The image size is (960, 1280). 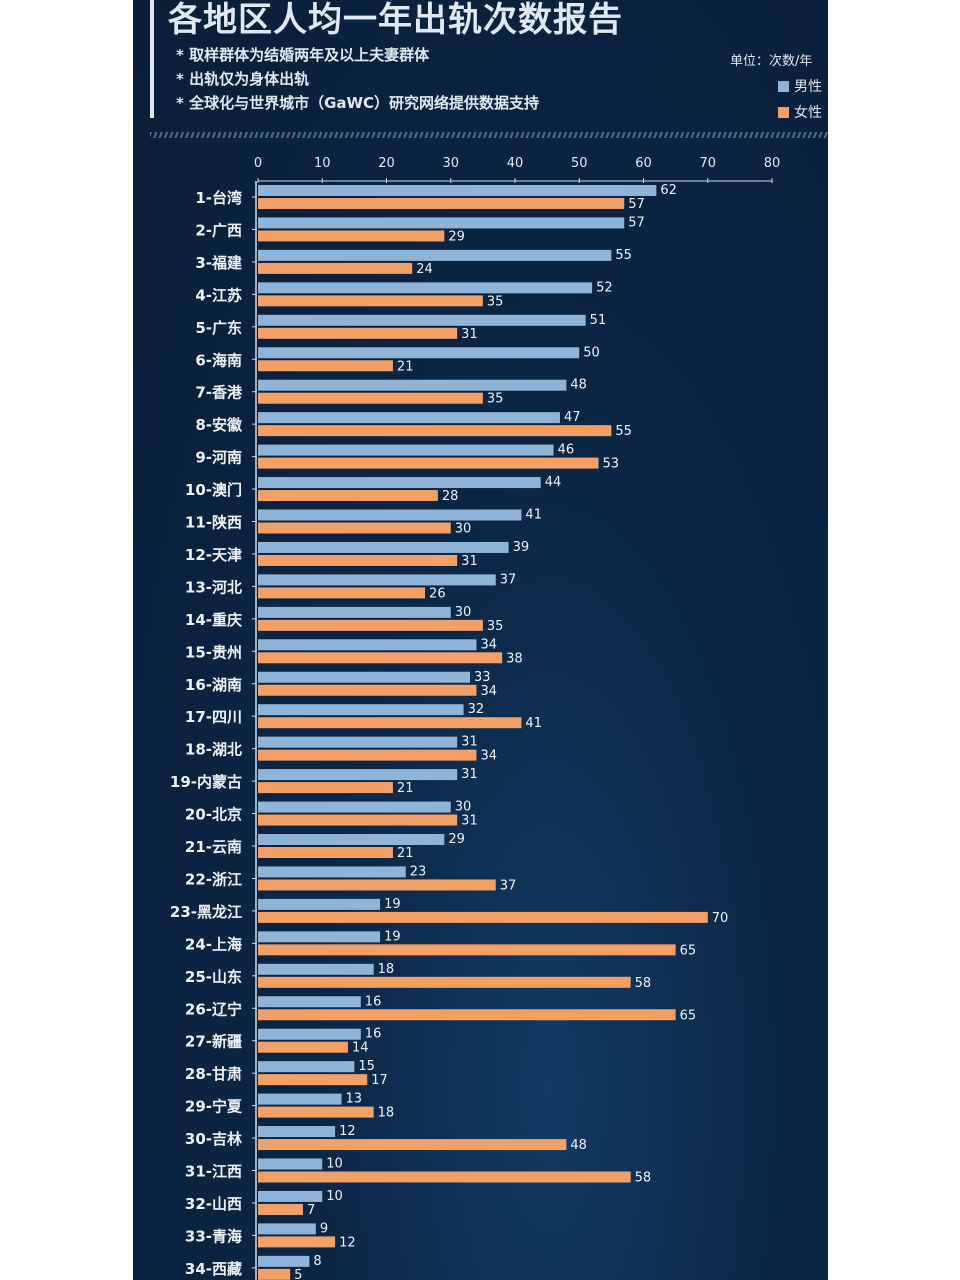 I want to click on x-tick-label: 20, so click(x=386, y=163).